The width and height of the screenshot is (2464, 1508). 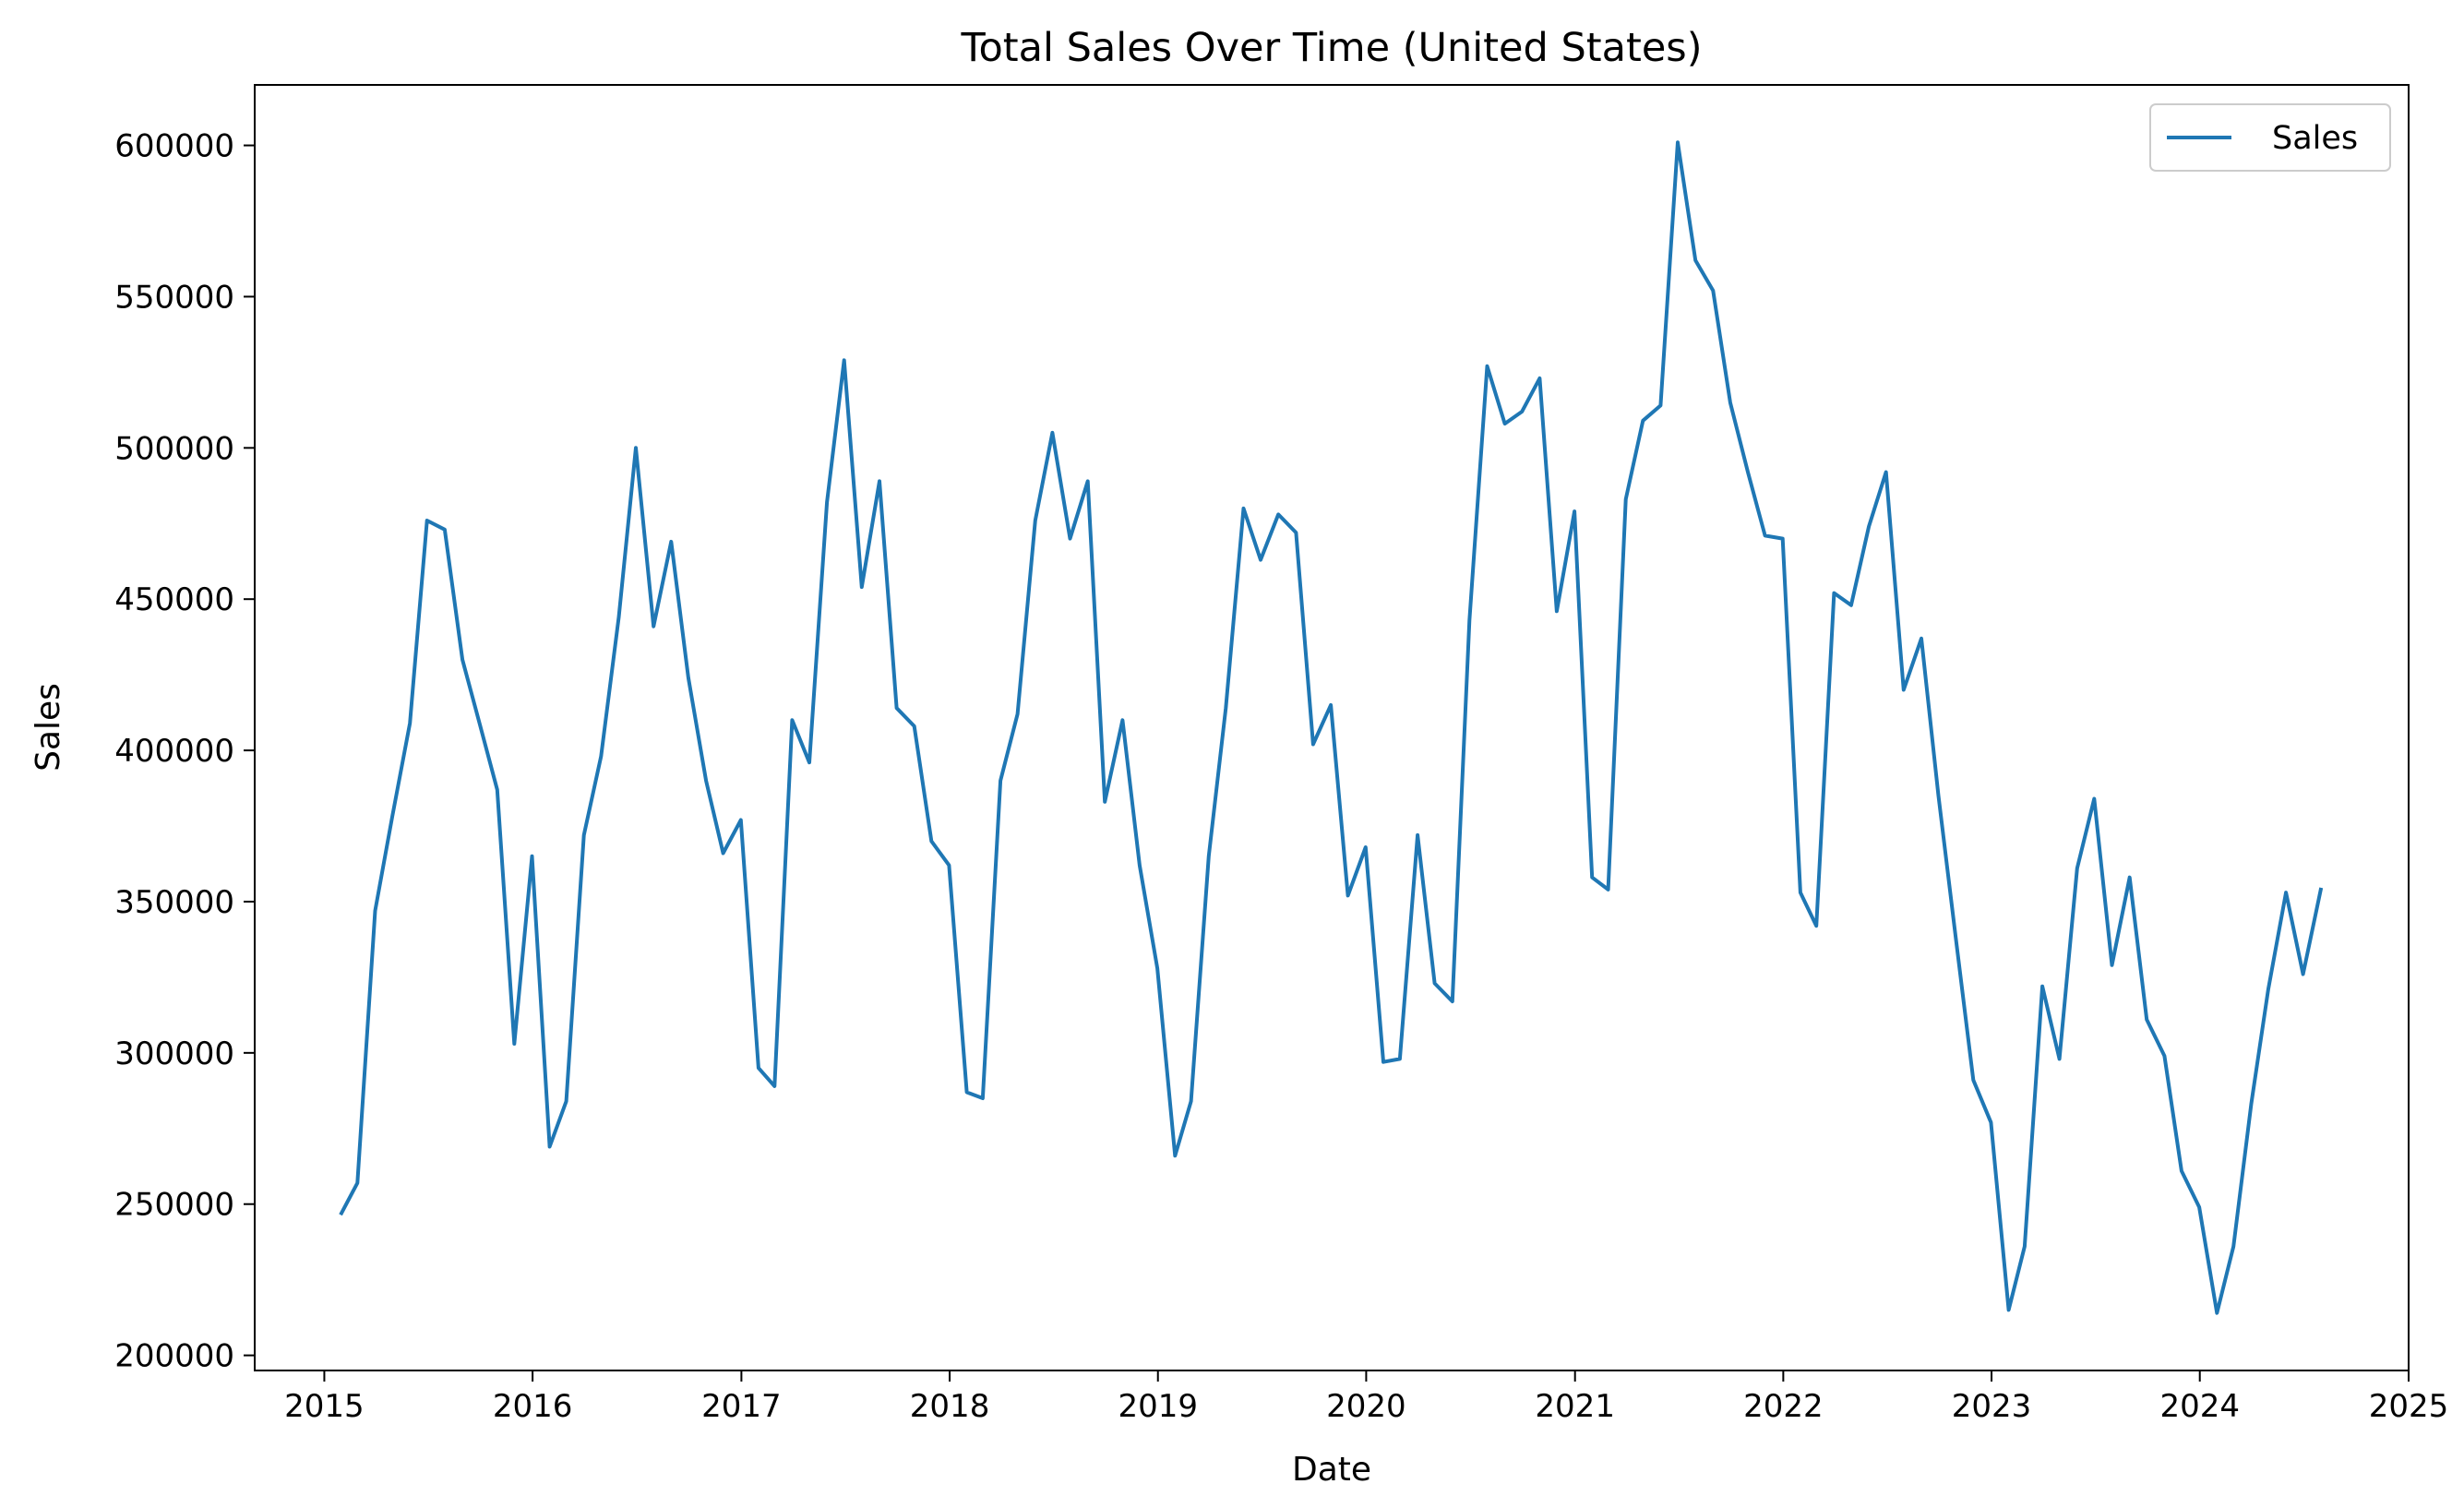 I want to click on y-tick-label: 250000, so click(x=174, y=1205).